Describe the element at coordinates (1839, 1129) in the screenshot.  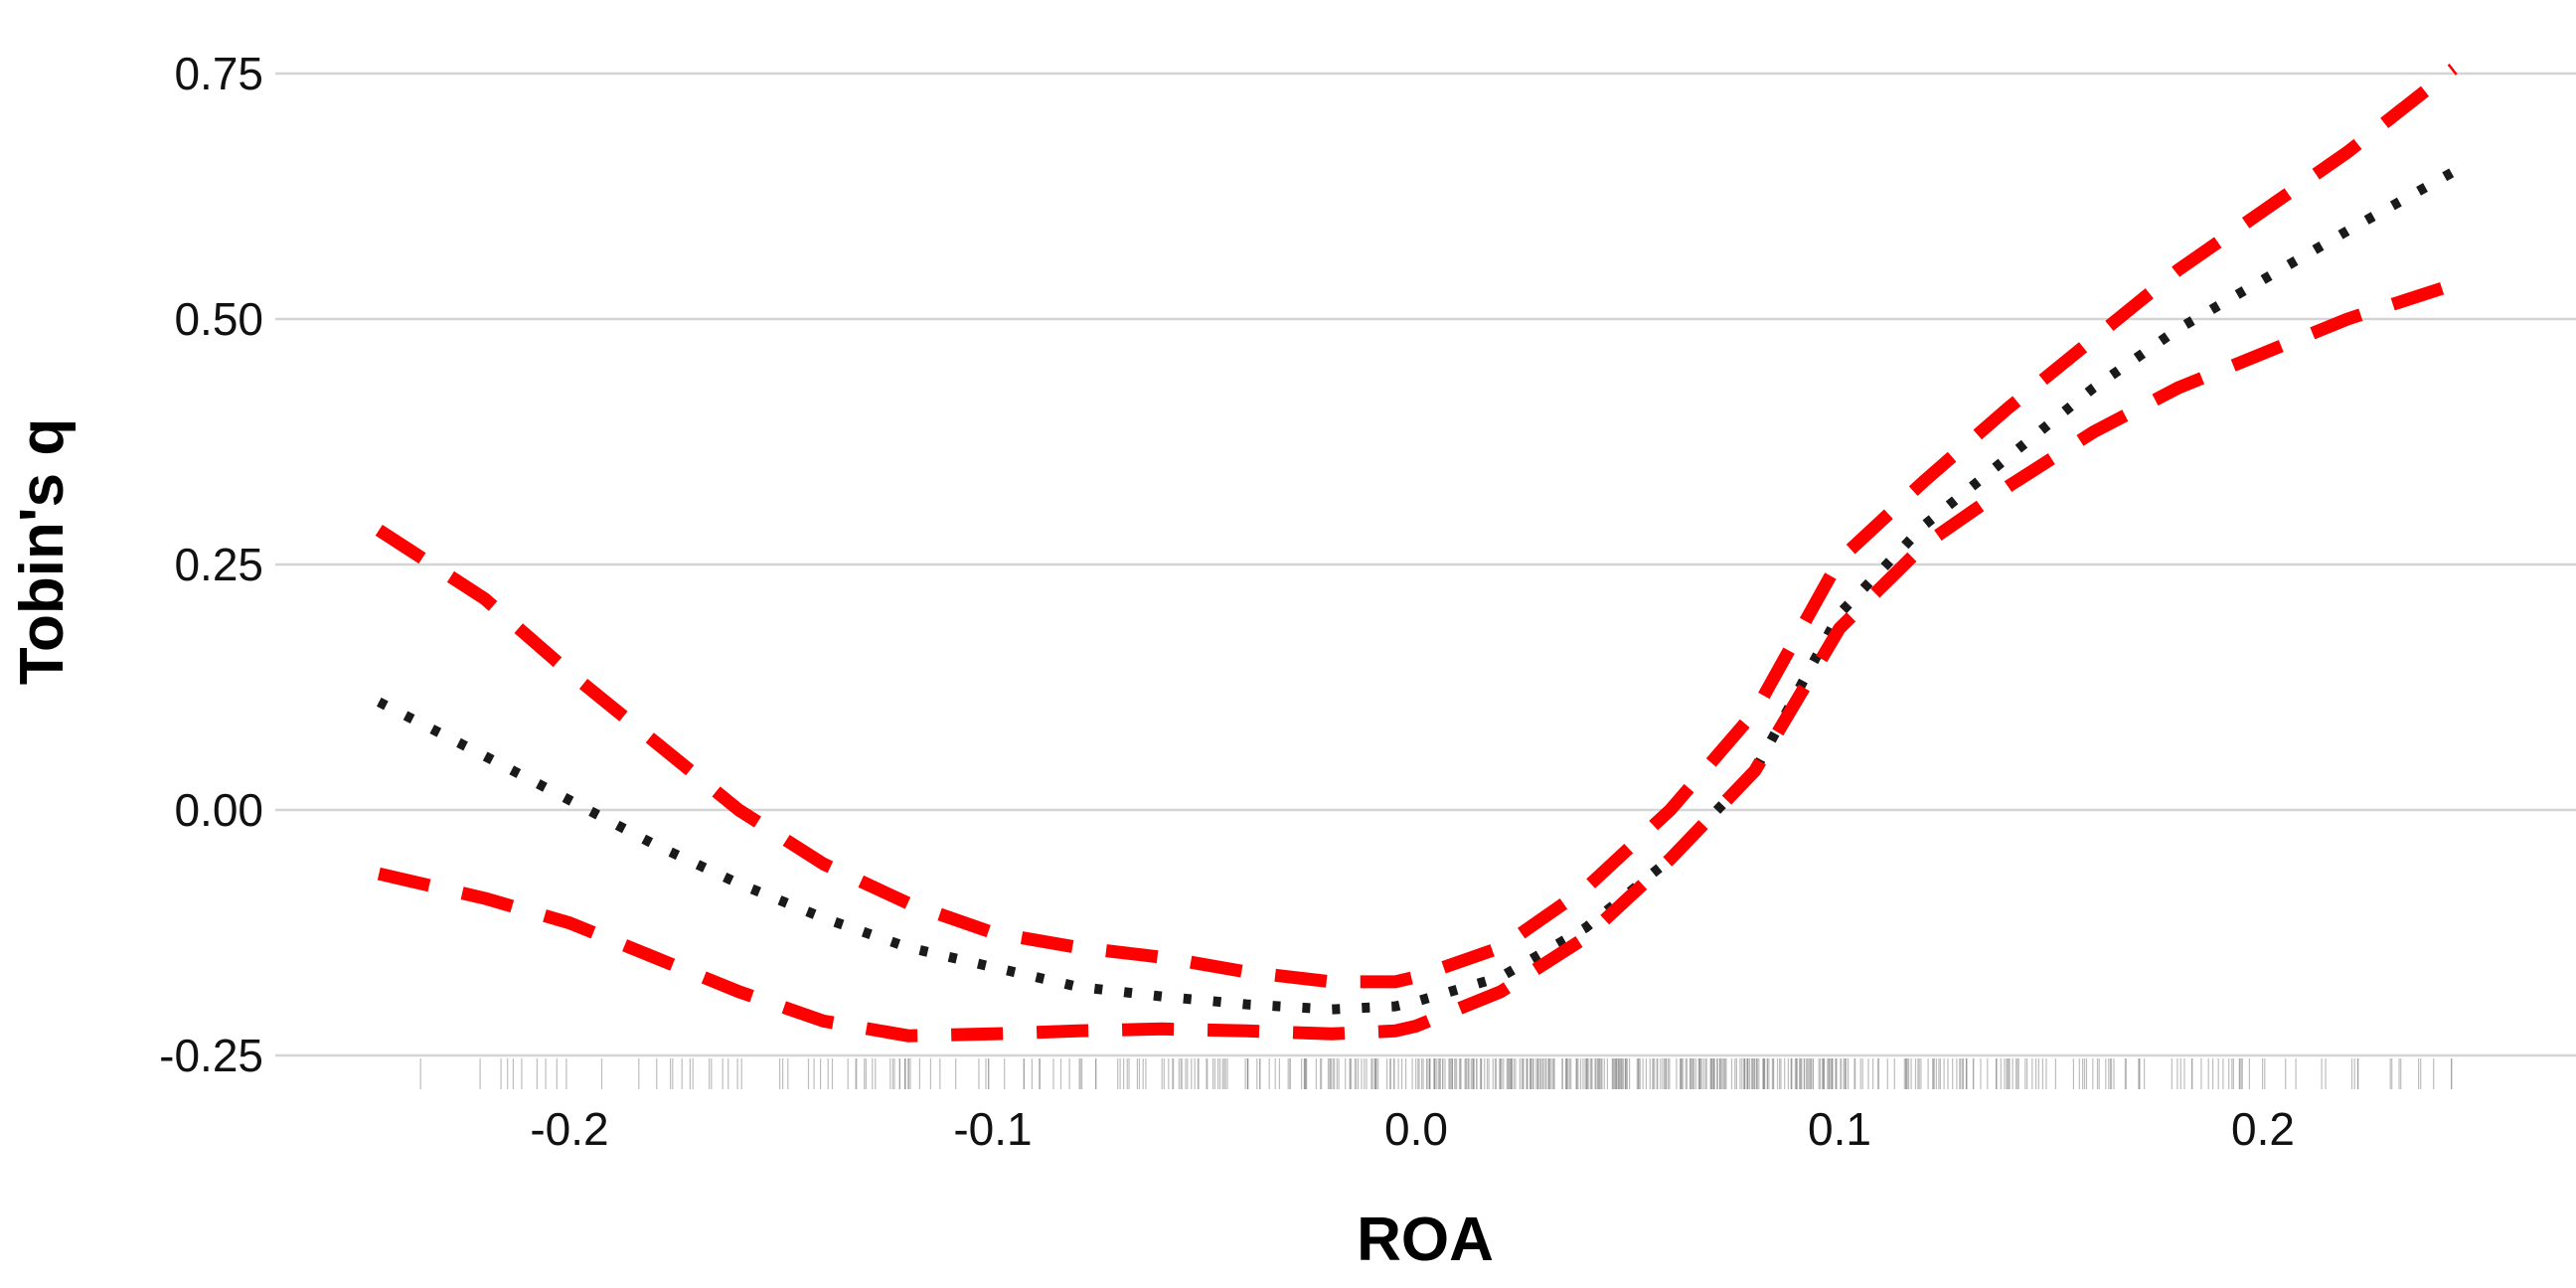
I see `x-tick-label: 0.1` at that location.